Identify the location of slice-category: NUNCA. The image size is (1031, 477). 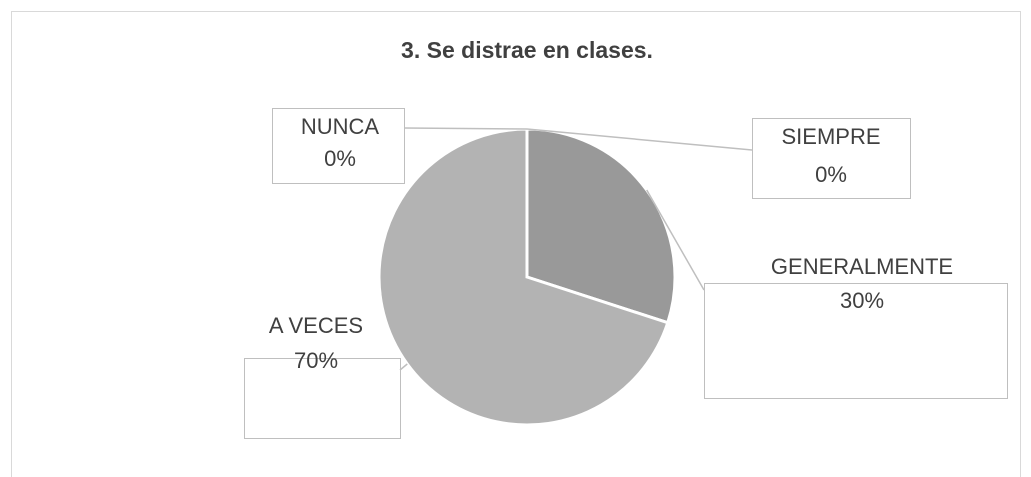
(340, 126).